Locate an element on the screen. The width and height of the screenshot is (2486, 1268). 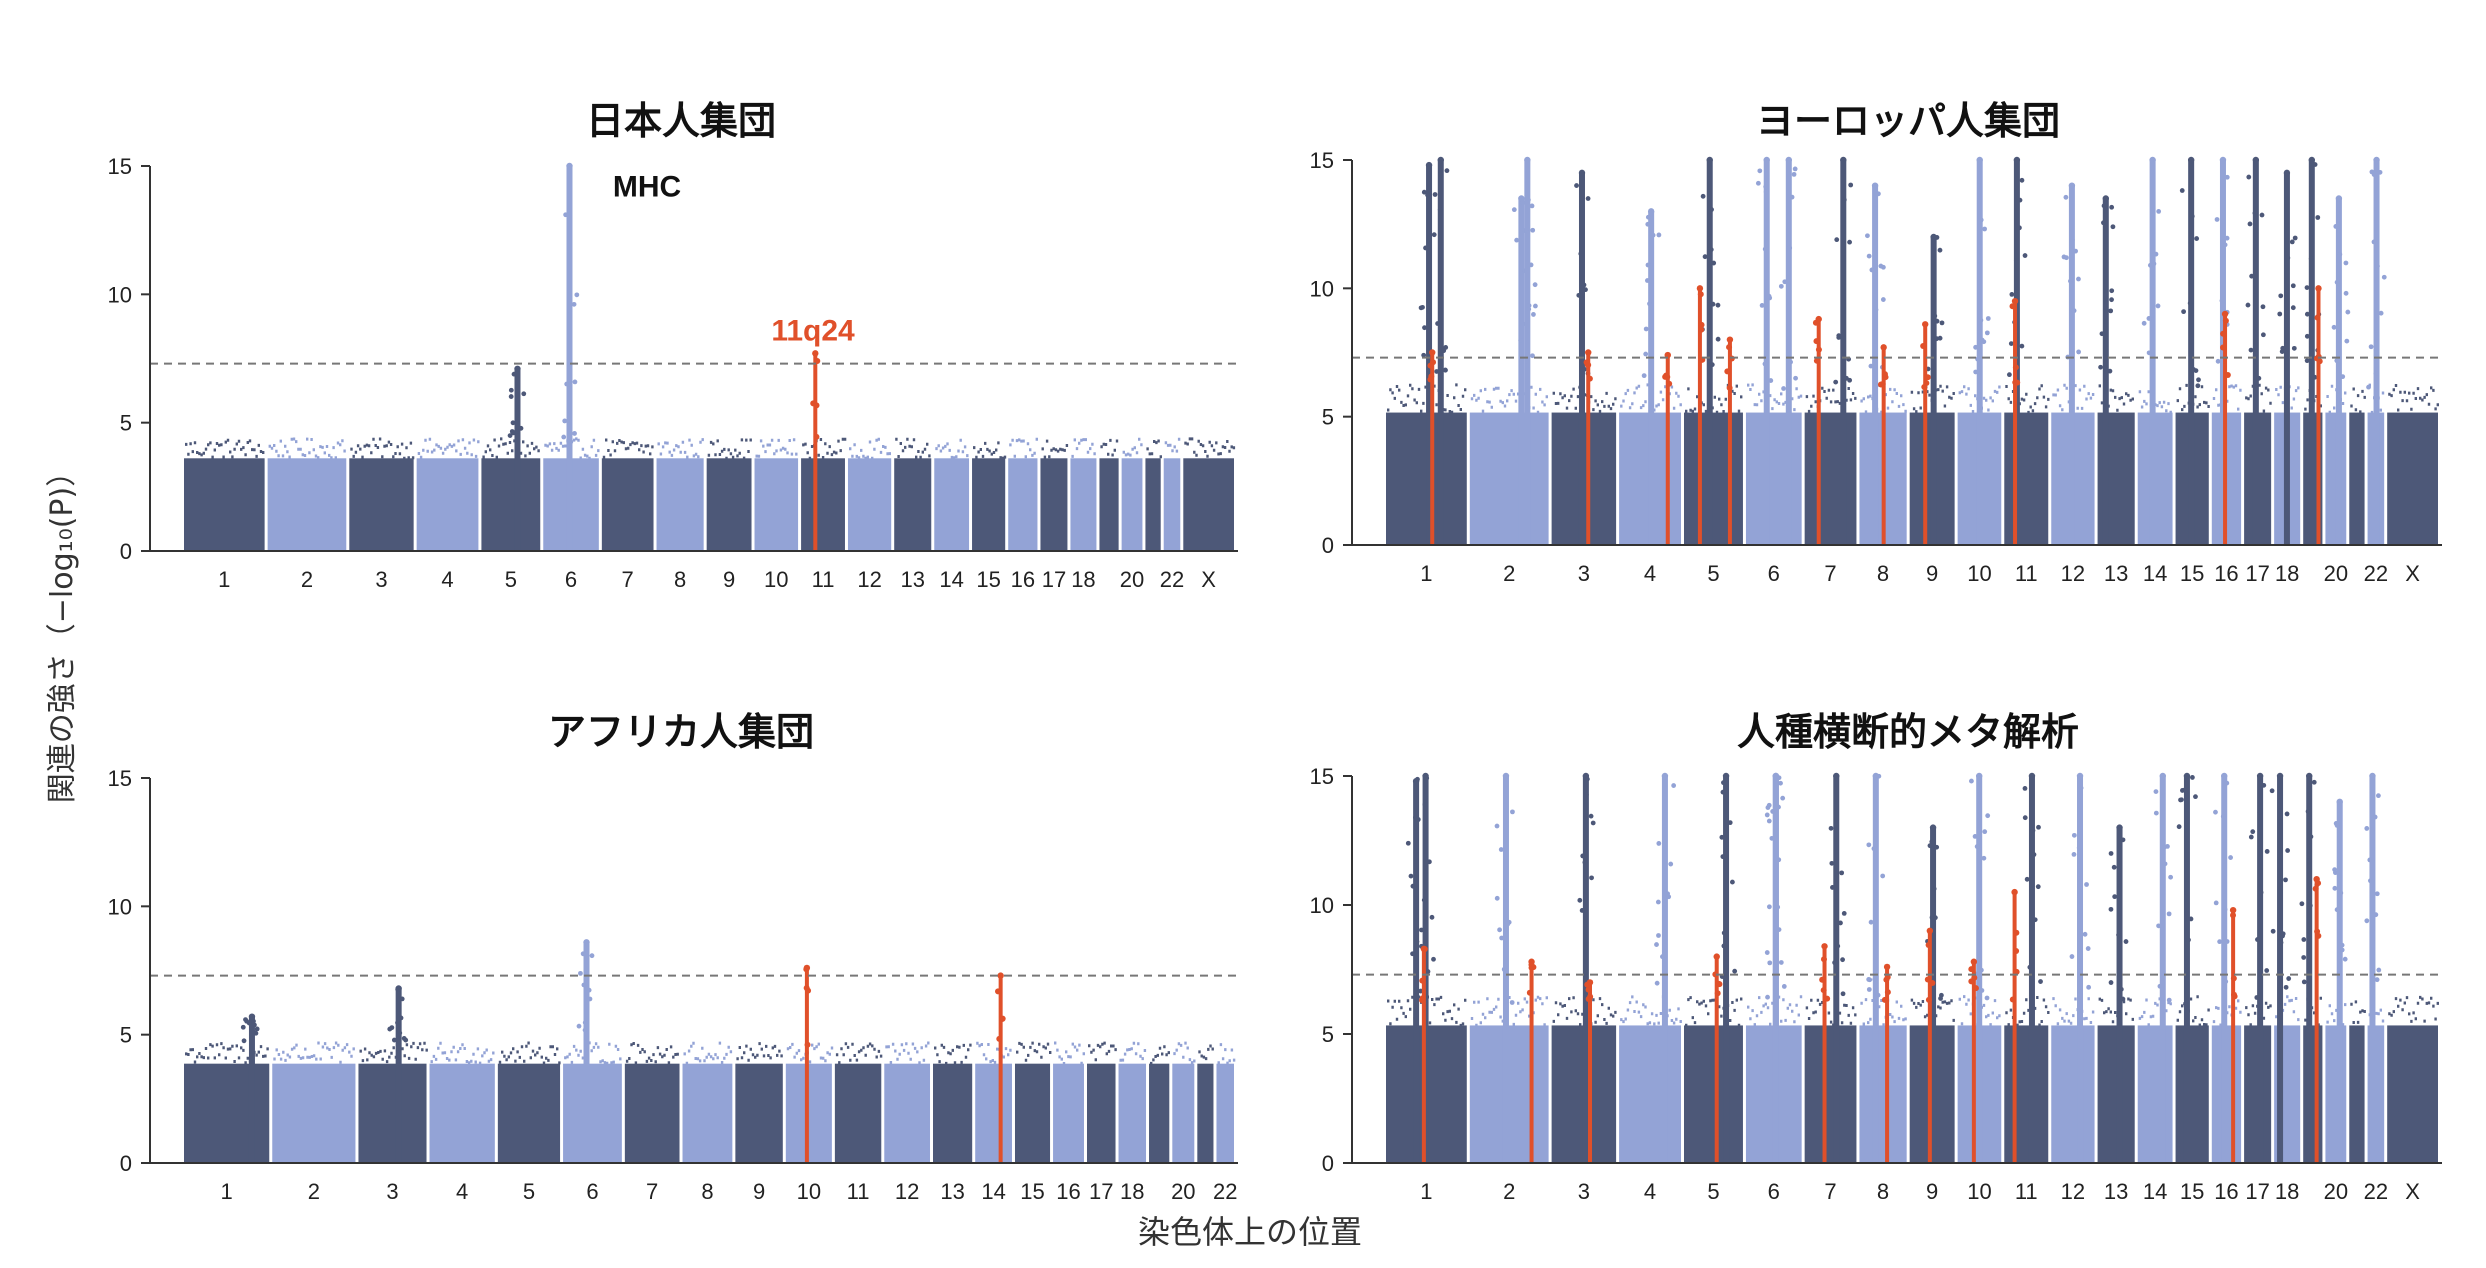
x-tick-label: 13 is located at coordinates (952, 1191).